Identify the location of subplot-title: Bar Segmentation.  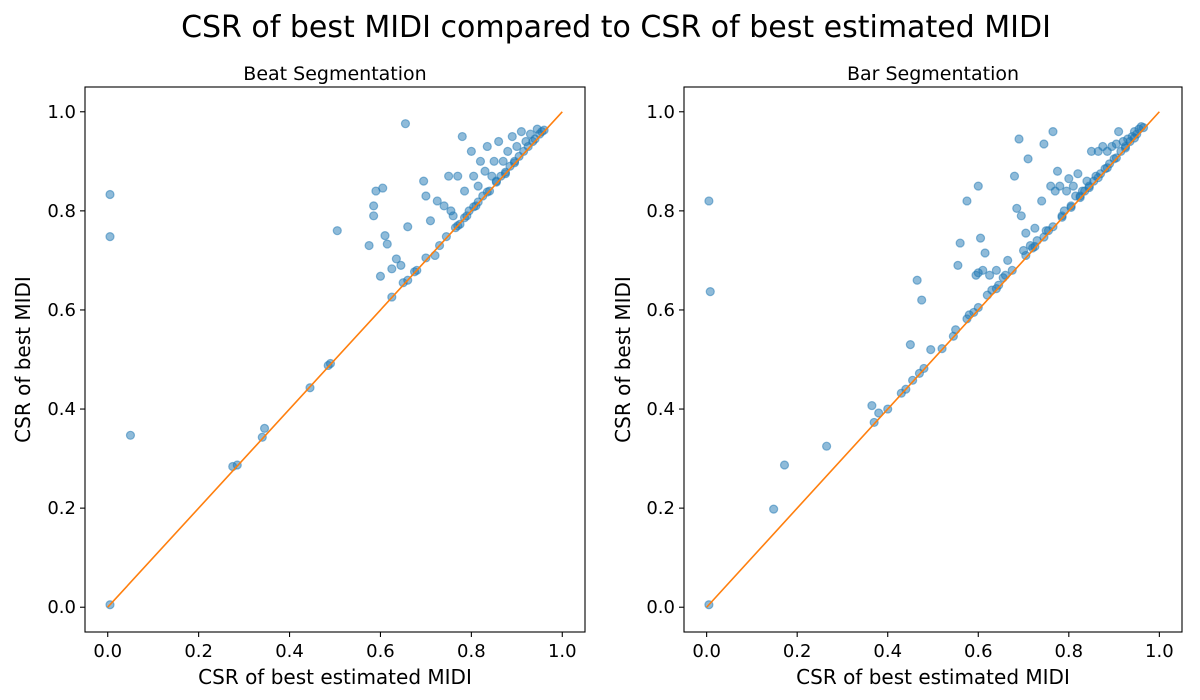
(933, 74).